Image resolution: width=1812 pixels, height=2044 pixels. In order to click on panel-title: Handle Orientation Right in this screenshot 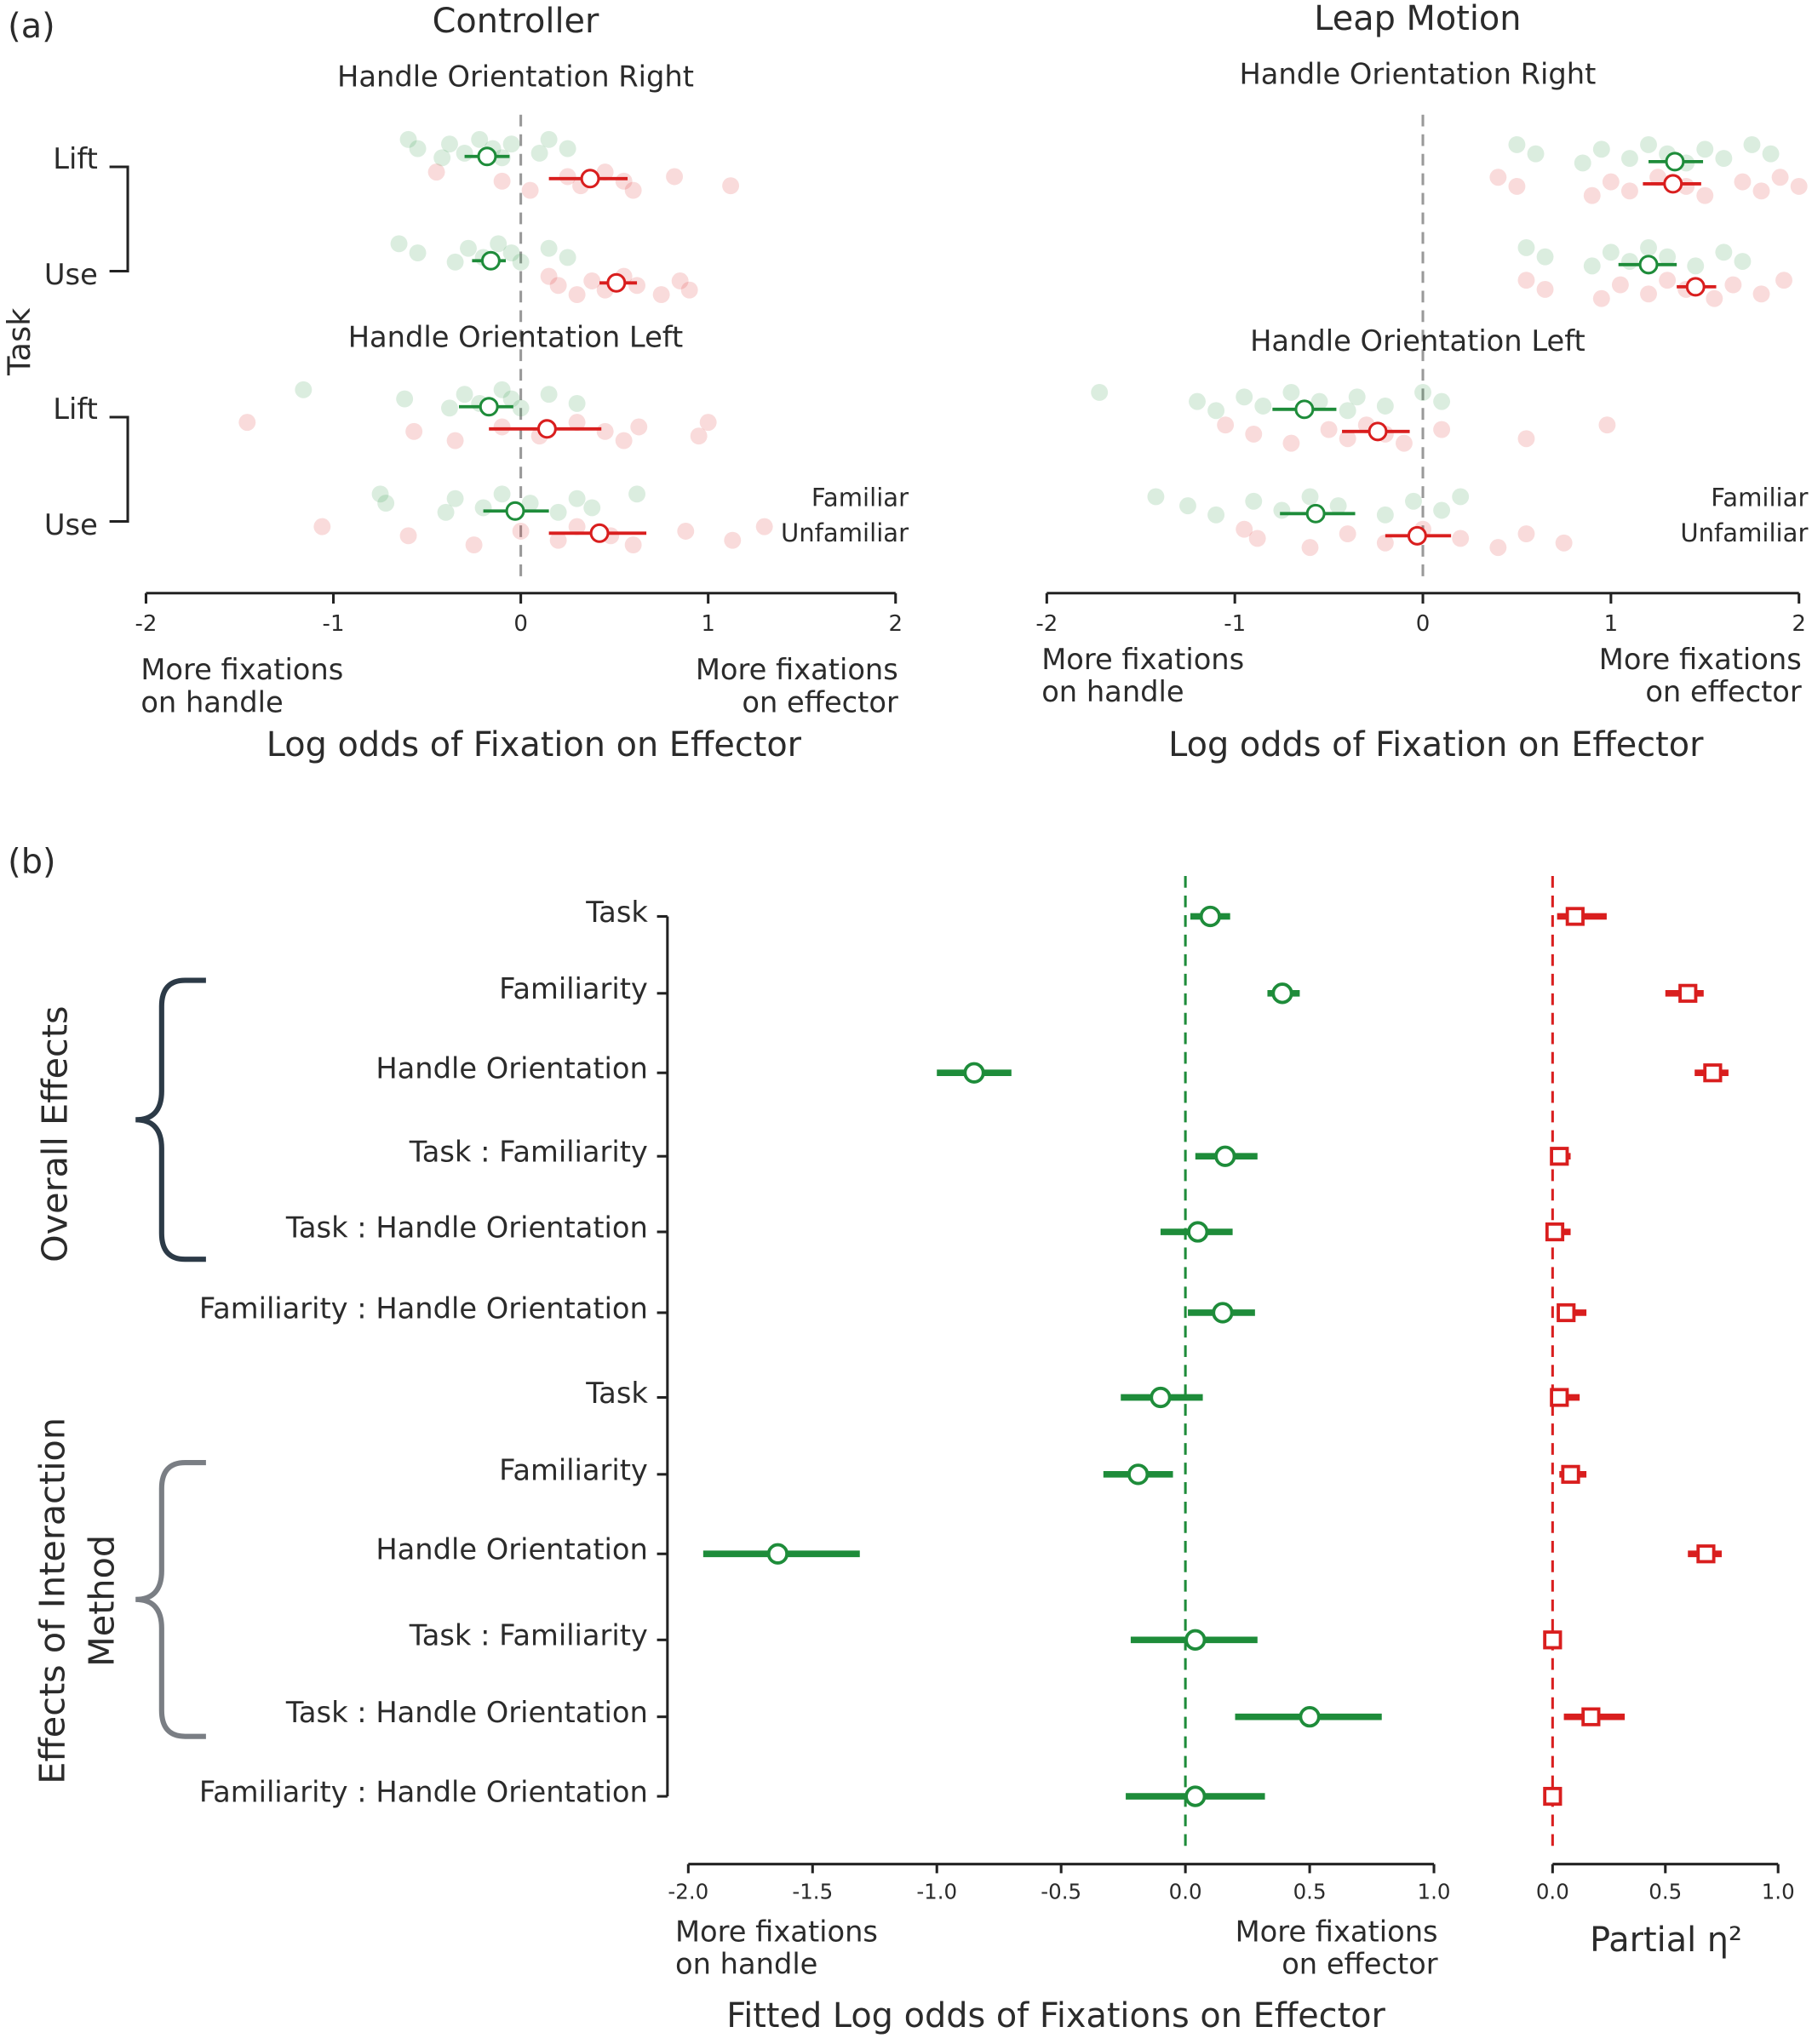, I will do `click(515, 76)`.